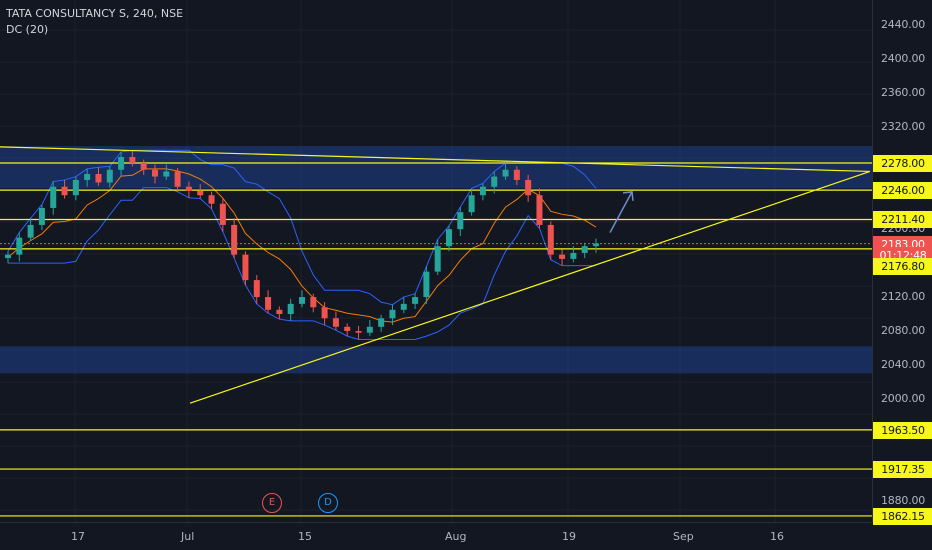  Describe the element at coordinates (305, 536) in the screenshot. I see `time-tick-label: 15` at that location.